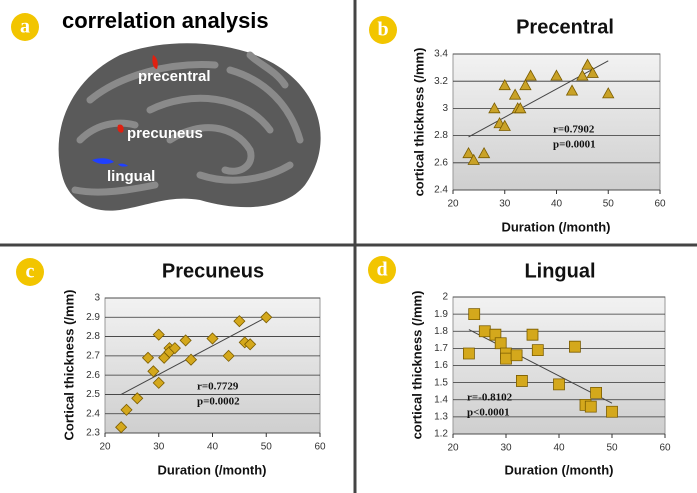  Describe the element at coordinates (441, 314) in the screenshot. I see `y-tick-label: 1.9` at that location.